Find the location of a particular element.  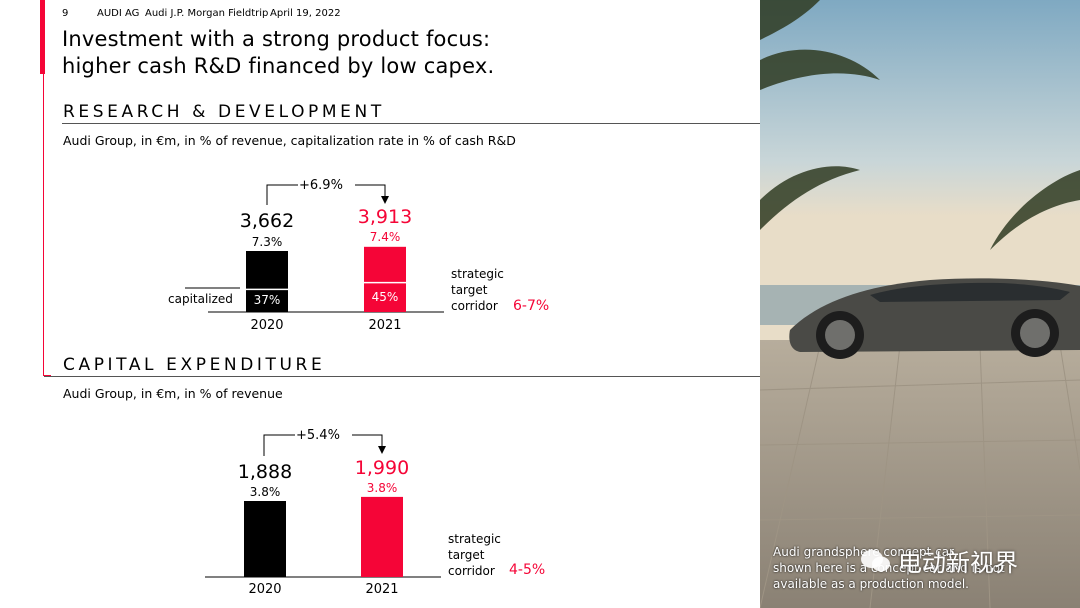

capex-growth-label: +5.4% is located at coordinates (318, 435).